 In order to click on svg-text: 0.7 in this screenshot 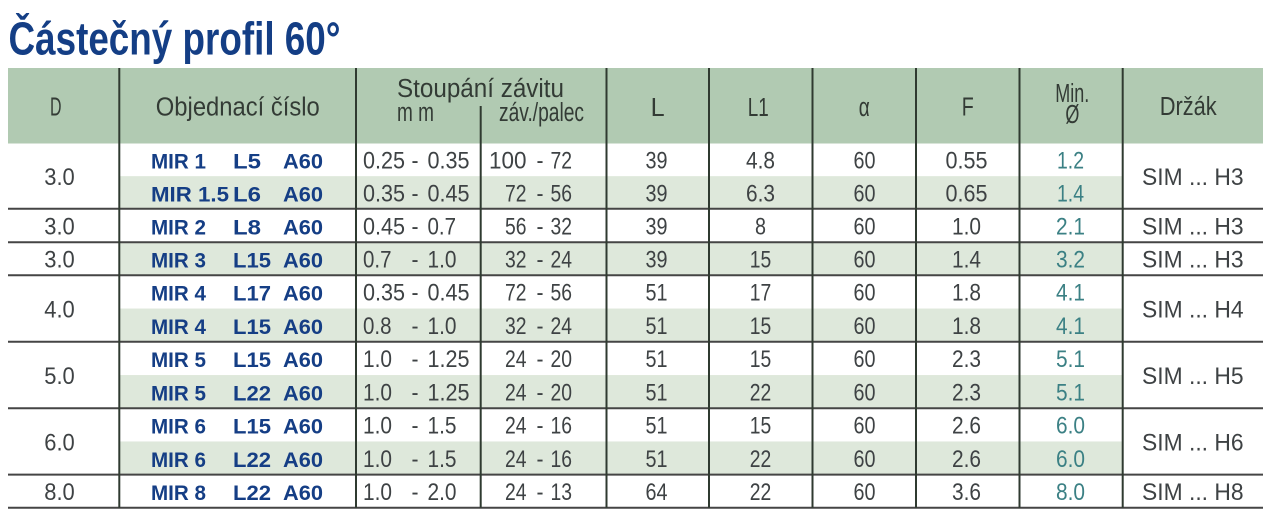, I will do `click(377, 260)`.